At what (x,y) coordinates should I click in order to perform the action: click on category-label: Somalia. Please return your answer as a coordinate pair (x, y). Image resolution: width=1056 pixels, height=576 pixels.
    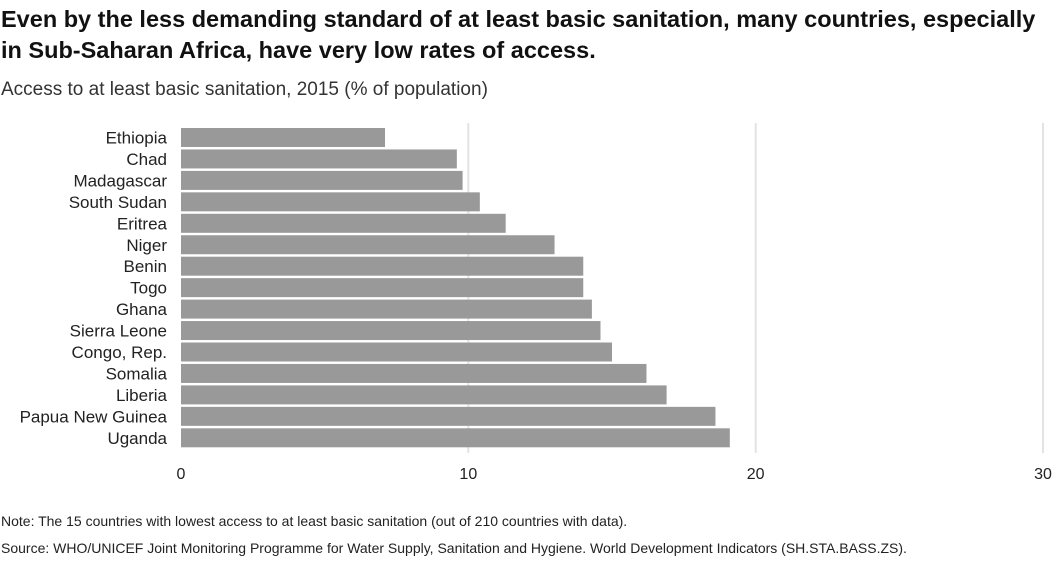
    Looking at the image, I should click on (137, 373).